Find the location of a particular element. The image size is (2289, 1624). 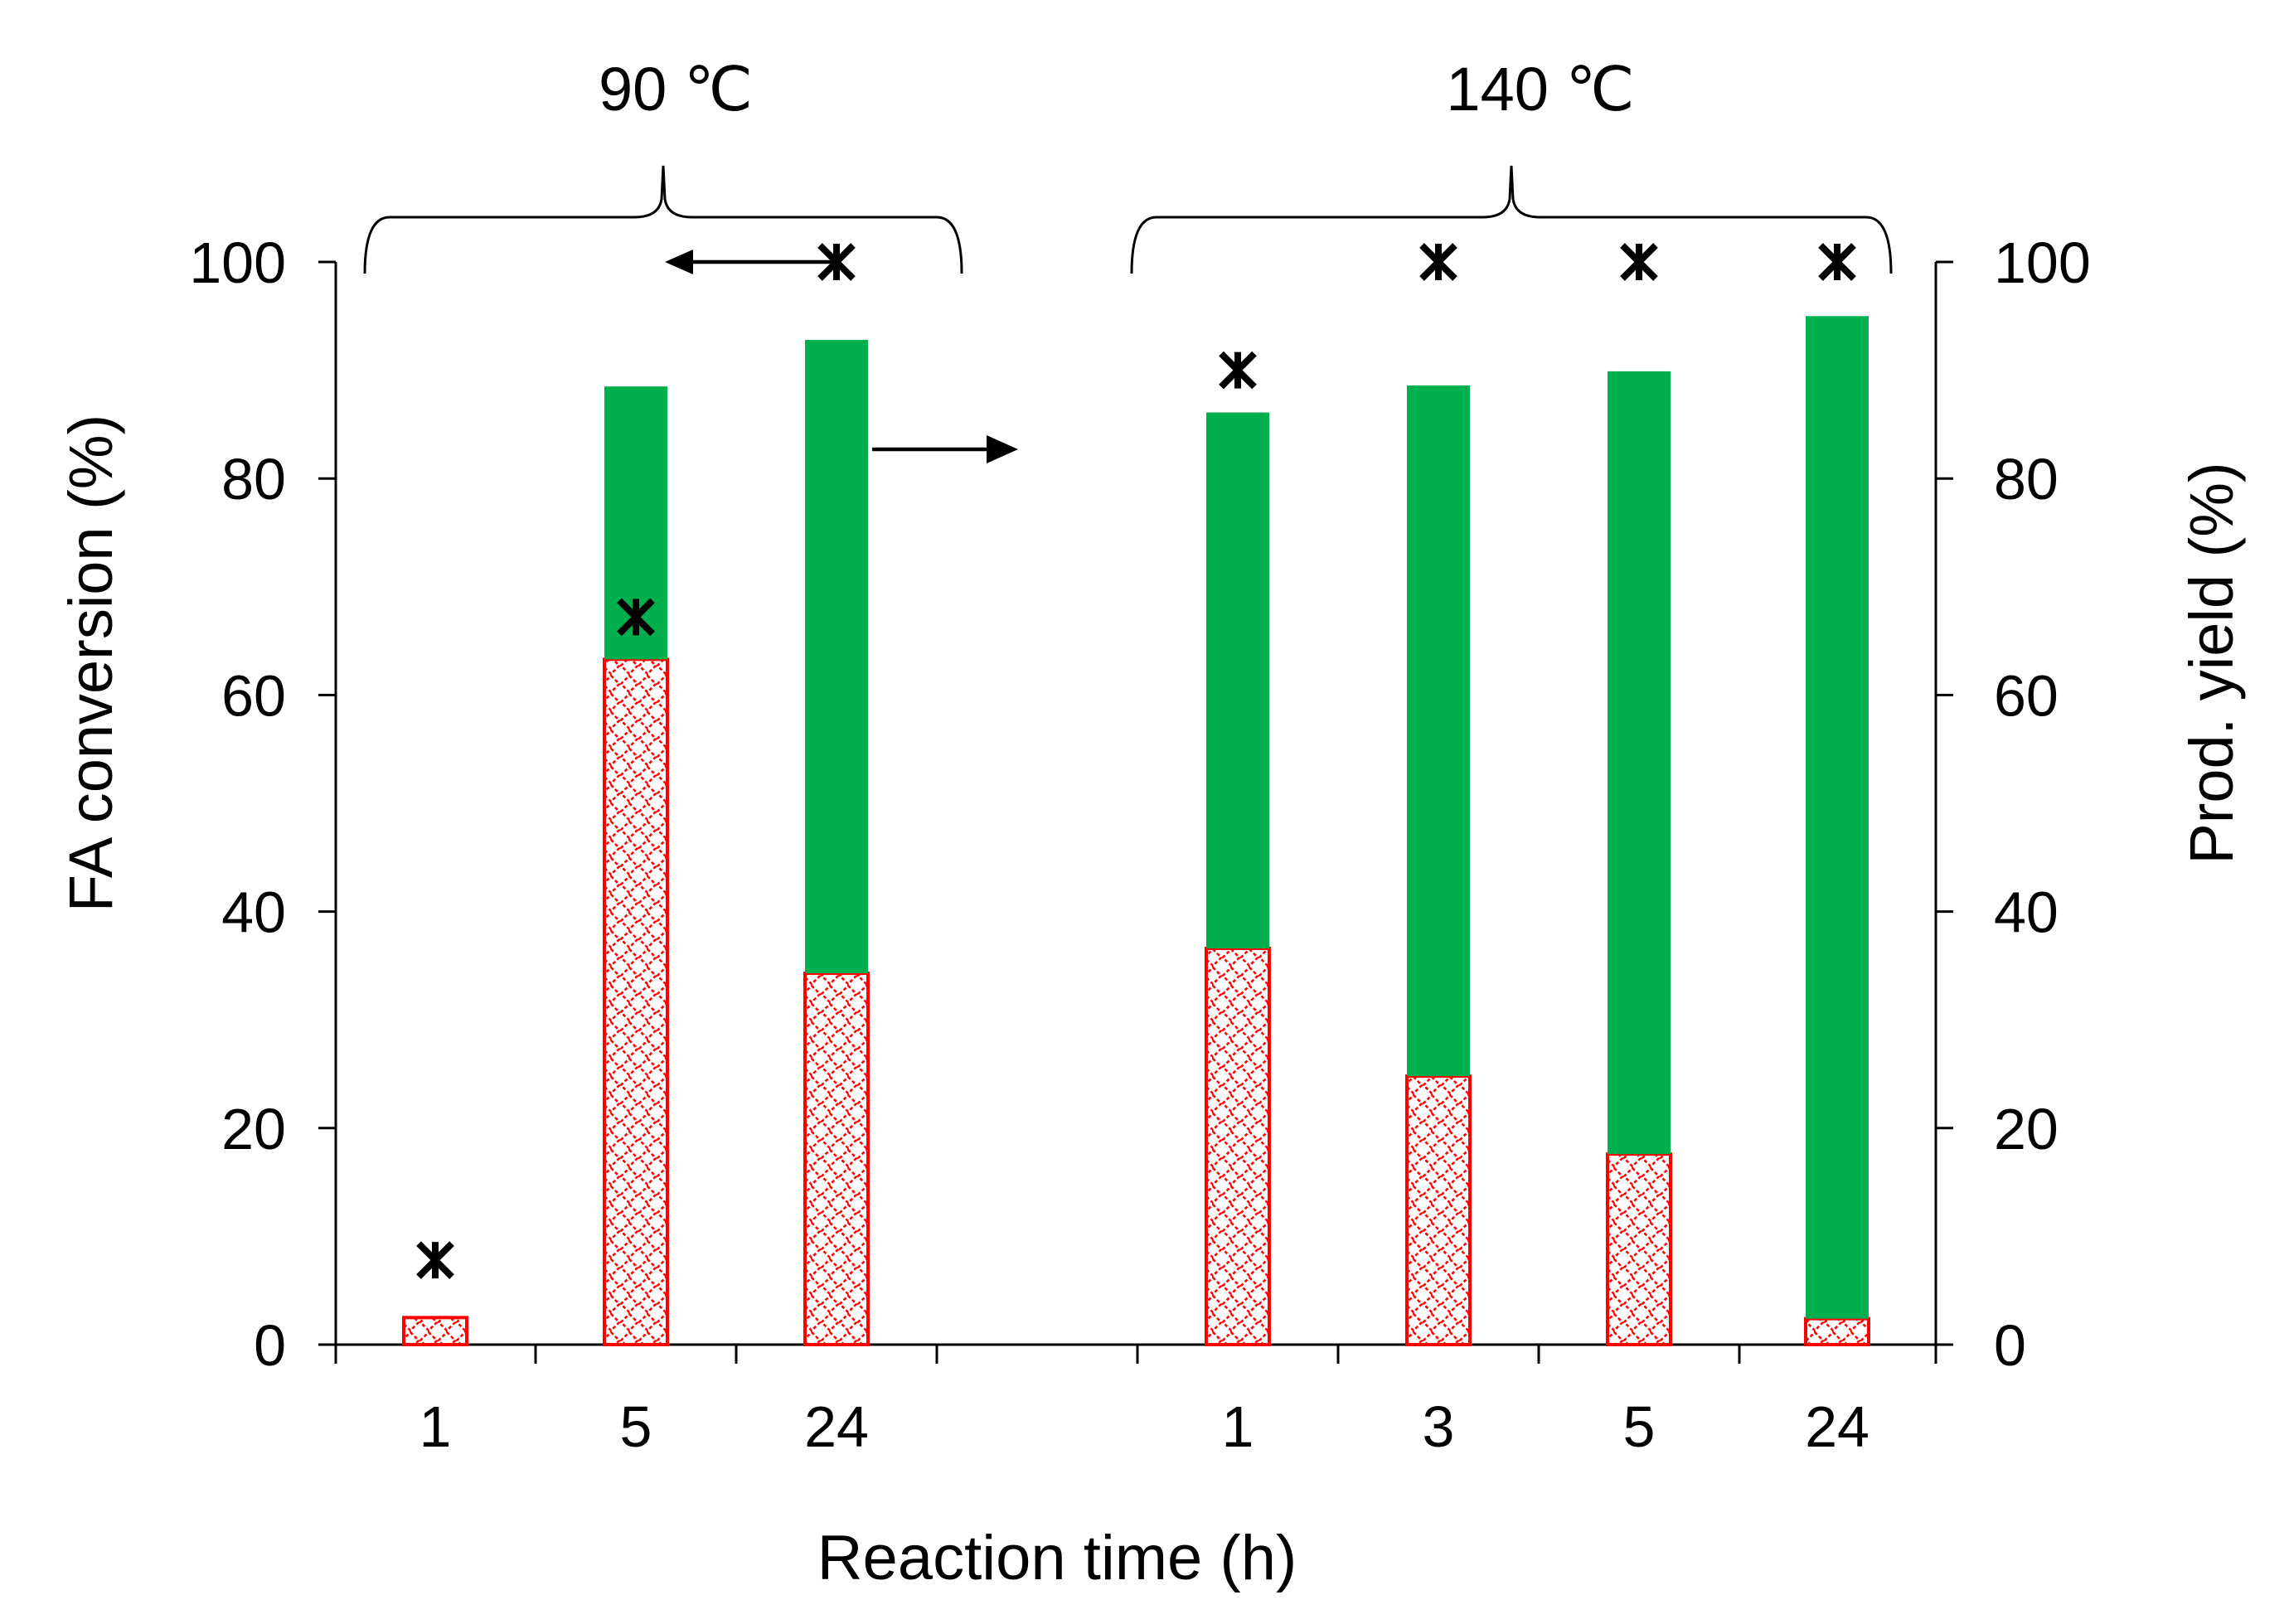

right-y-tick-label: 80 is located at coordinates (2027, 479).